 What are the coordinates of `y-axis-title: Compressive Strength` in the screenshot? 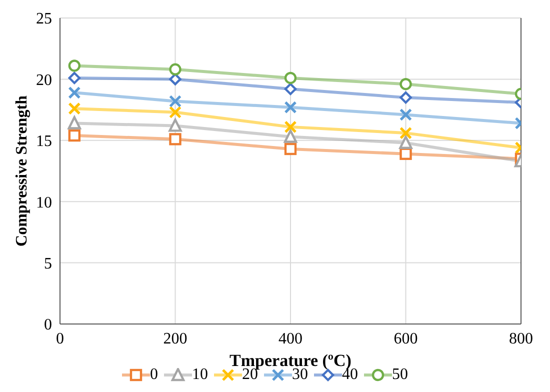 It's located at (22, 170).